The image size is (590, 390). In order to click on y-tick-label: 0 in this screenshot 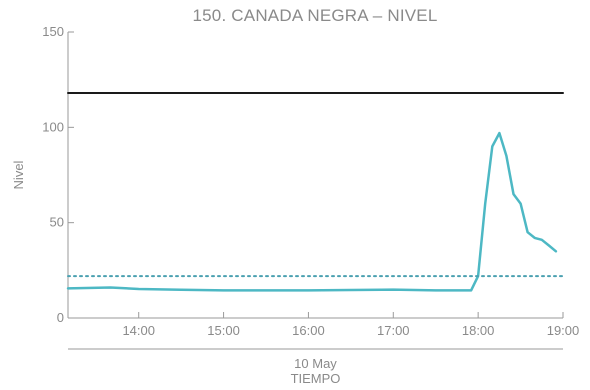, I will do `click(60, 317)`.